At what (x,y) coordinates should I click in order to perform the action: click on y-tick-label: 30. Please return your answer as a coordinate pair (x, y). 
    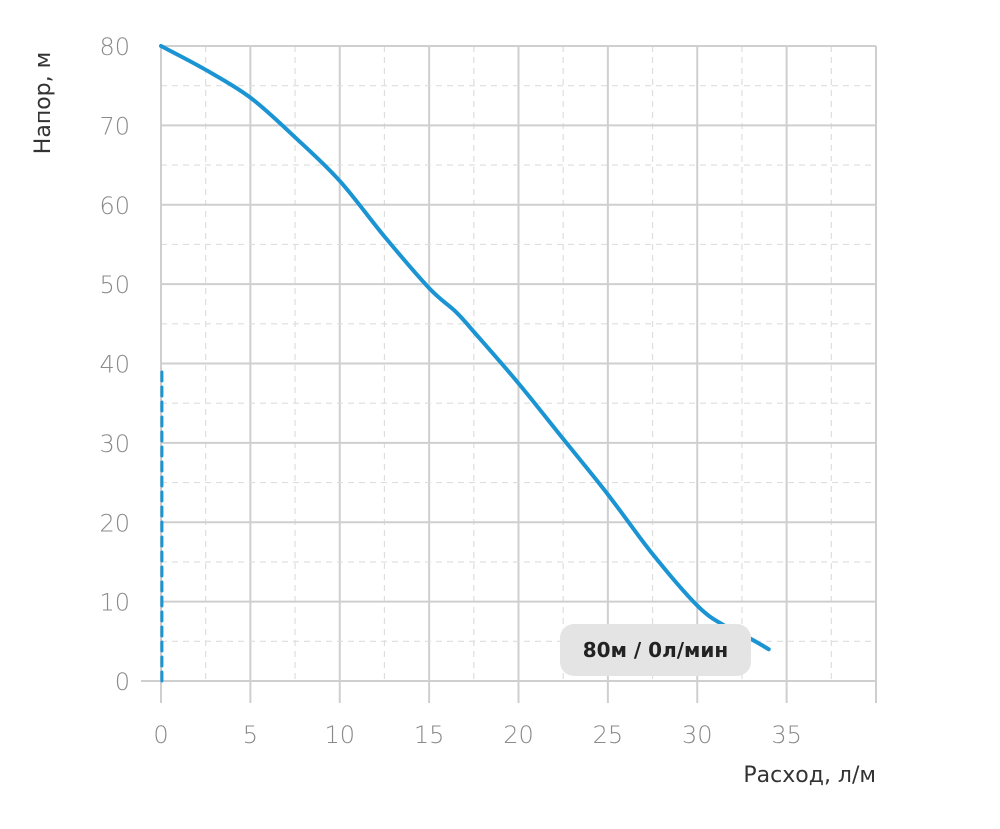
    Looking at the image, I should click on (114, 444).